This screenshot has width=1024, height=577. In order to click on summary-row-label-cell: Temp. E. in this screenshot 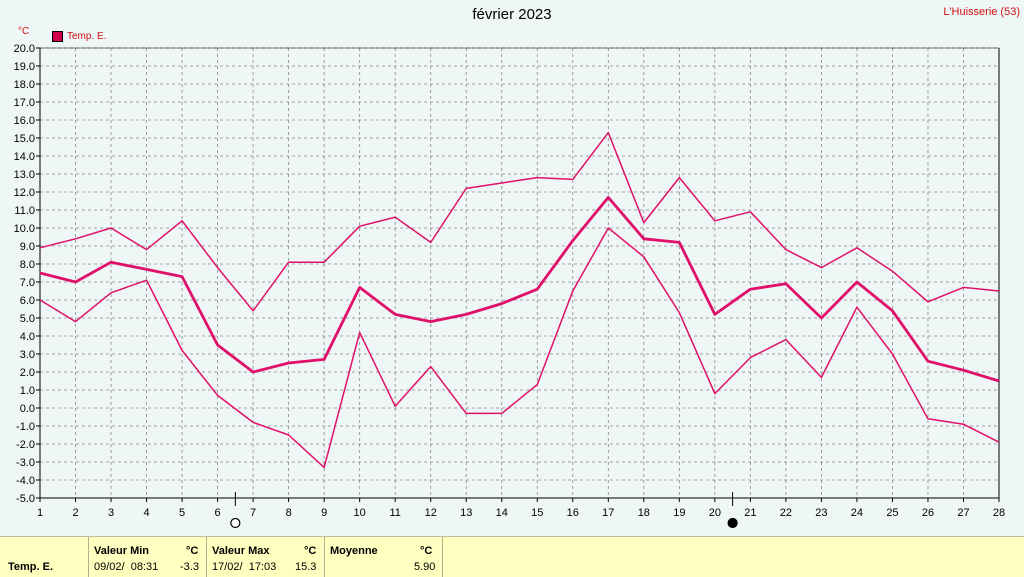, I will do `click(48, 557)`.